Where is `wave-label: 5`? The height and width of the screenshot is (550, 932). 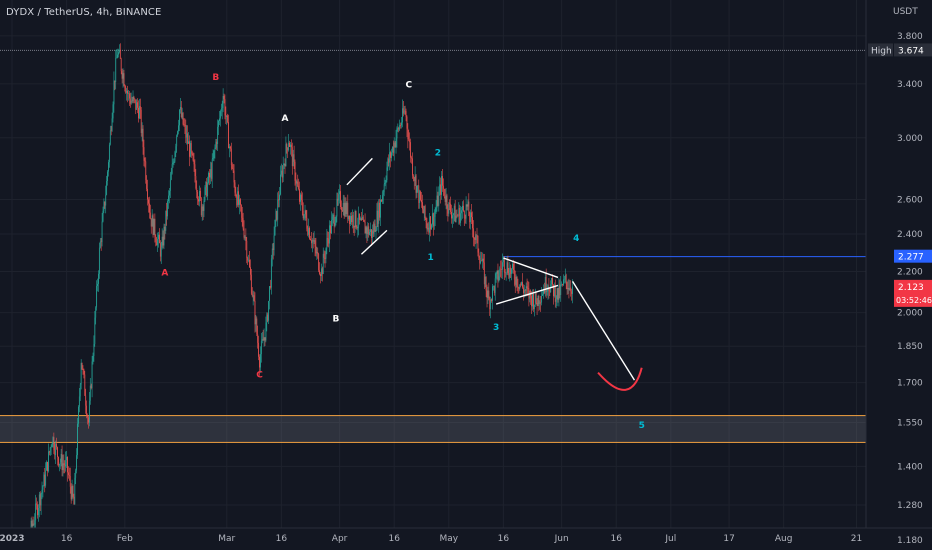
wave-label: 5 is located at coordinates (642, 426).